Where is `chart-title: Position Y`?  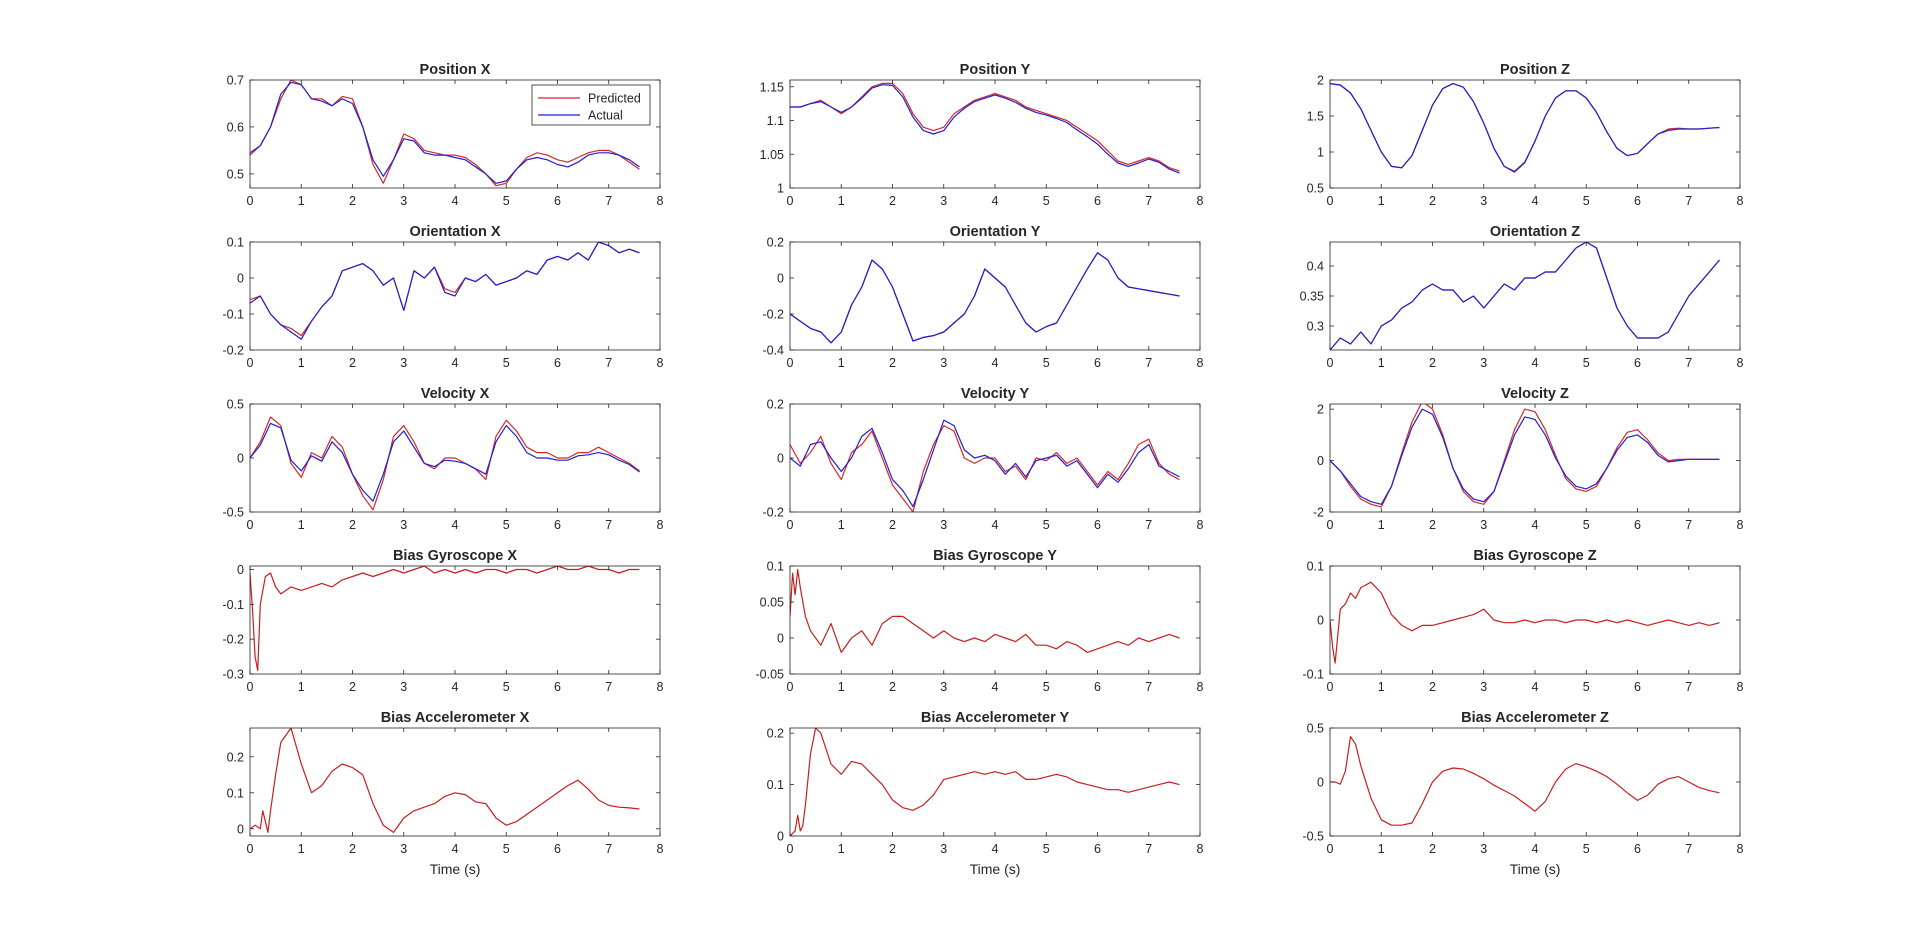 chart-title: Position Y is located at coordinates (995, 70).